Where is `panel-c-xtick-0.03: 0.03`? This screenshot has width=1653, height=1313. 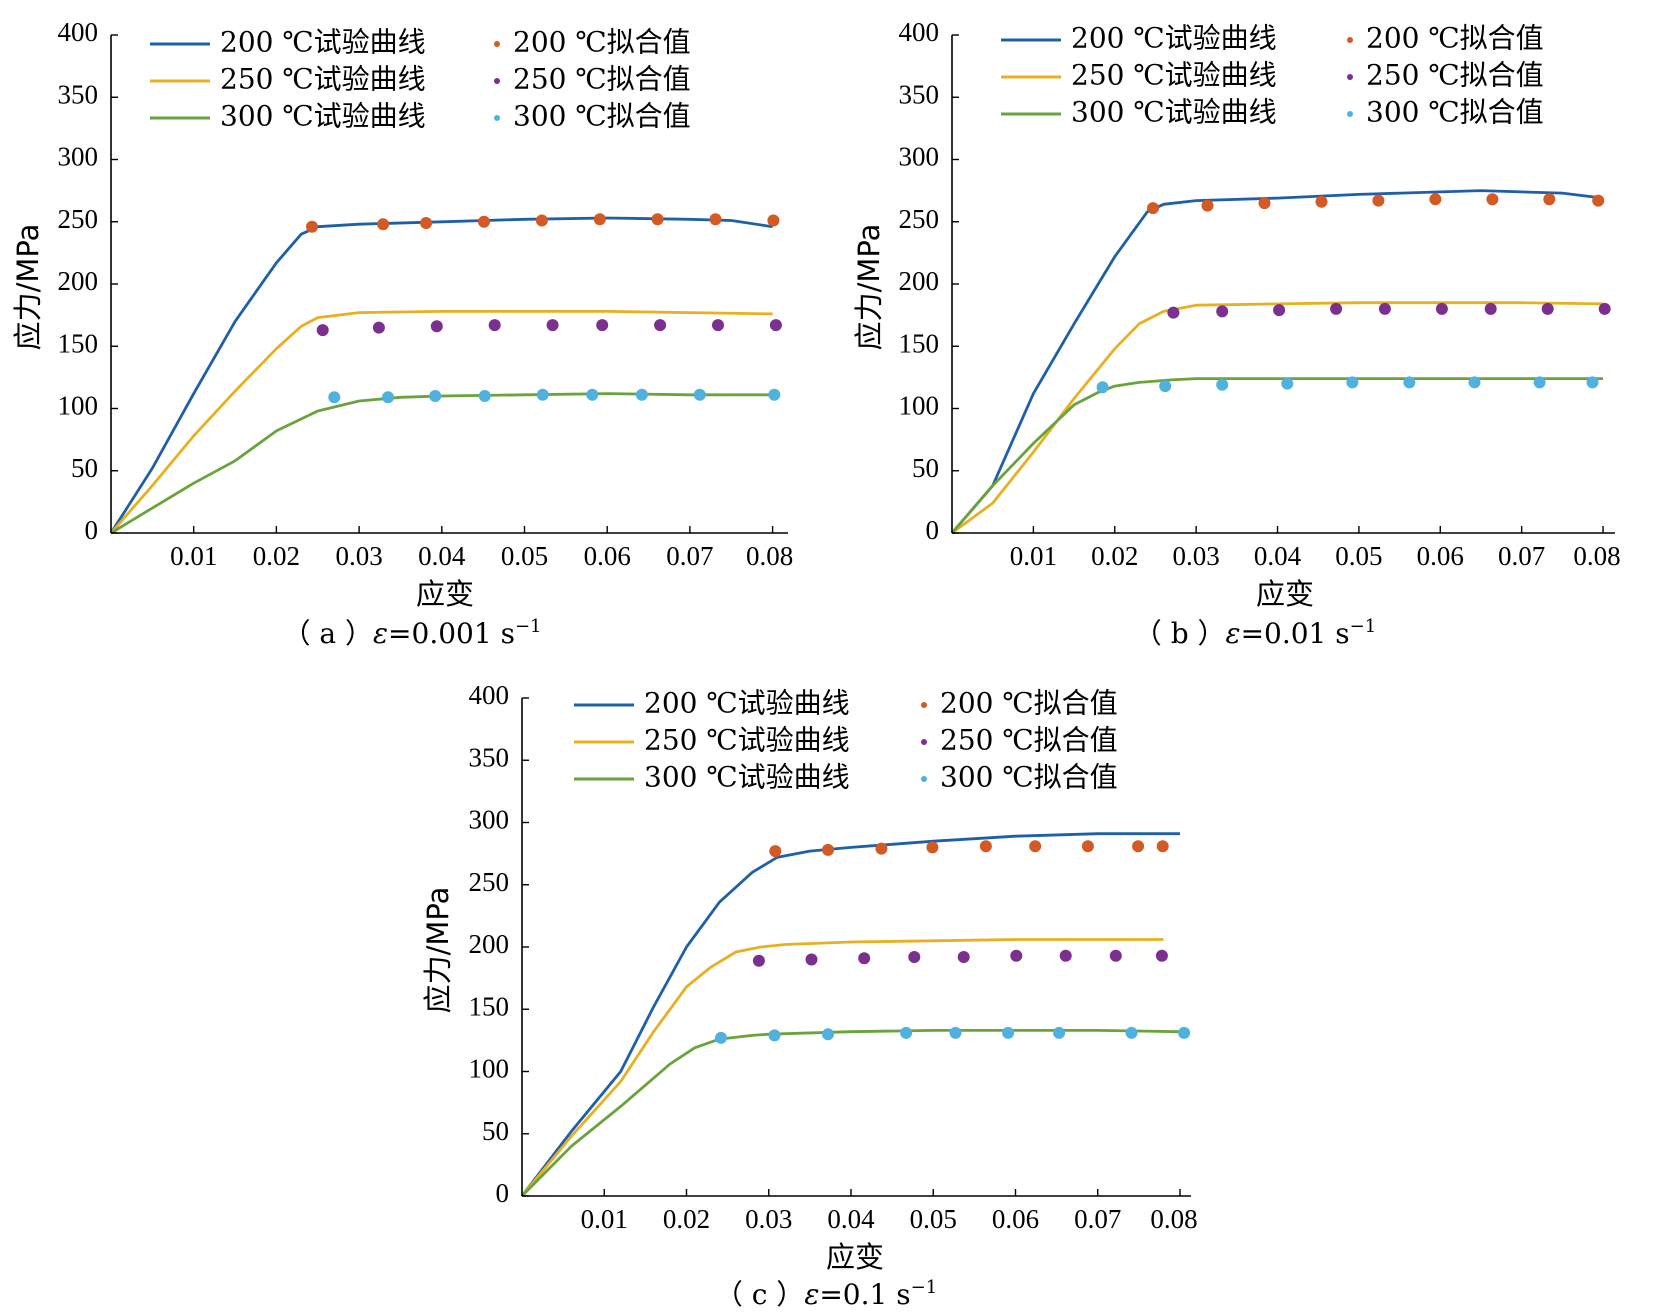
panel-c-xtick-0.03: 0.03 is located at coordinates (768, 1219).